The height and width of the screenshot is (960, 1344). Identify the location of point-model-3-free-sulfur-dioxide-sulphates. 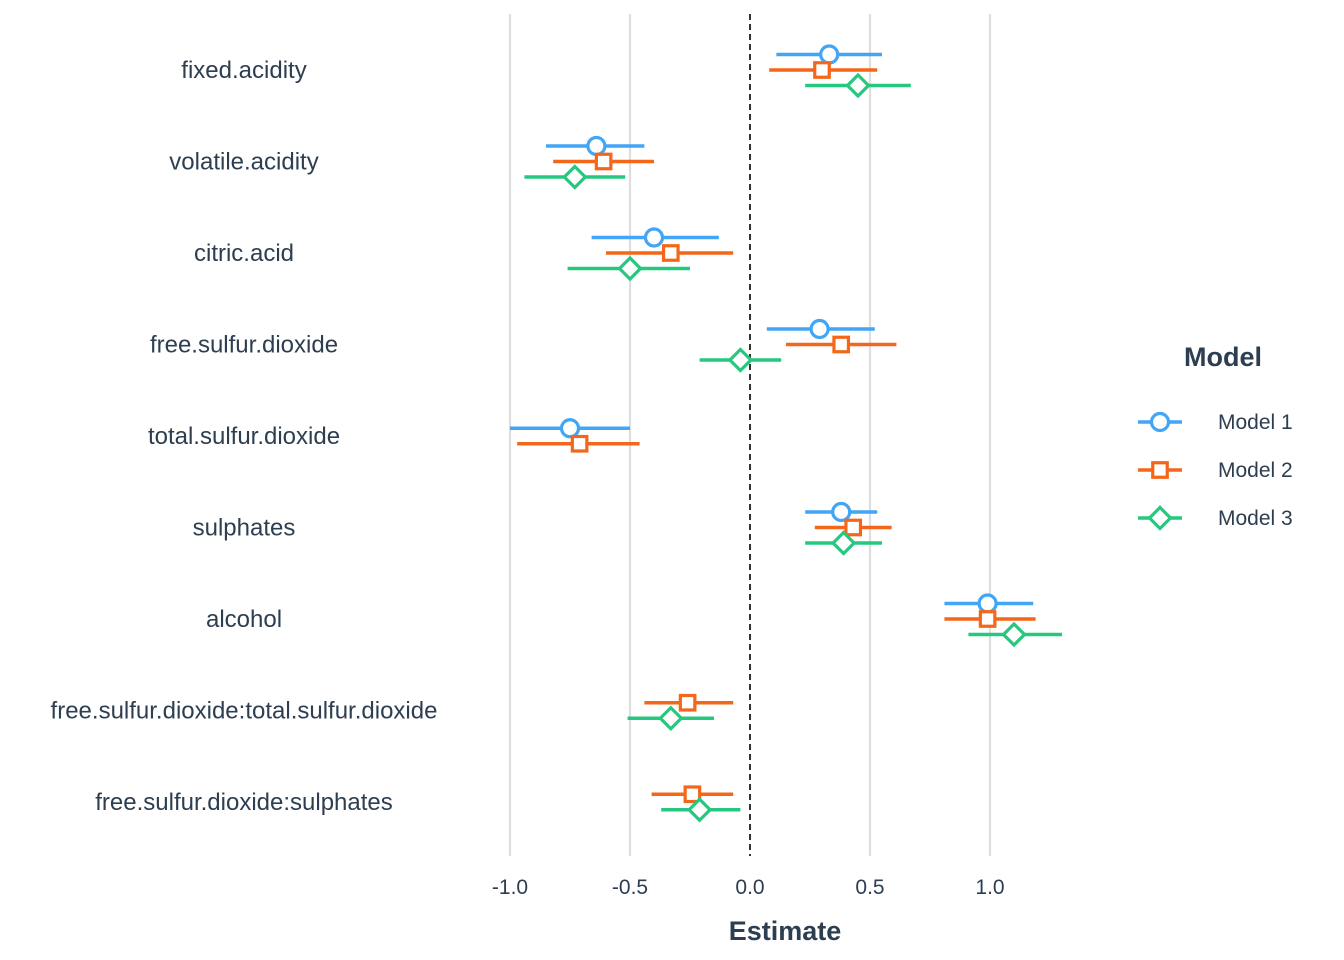
(699, 809).